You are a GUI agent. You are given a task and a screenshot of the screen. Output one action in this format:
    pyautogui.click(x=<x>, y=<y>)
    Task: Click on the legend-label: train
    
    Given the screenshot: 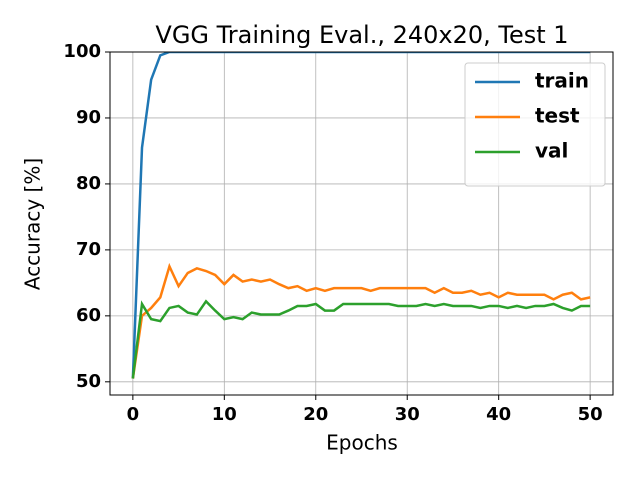 What is the action you would take?
    pyautogui.click(x=562, y=81)
    